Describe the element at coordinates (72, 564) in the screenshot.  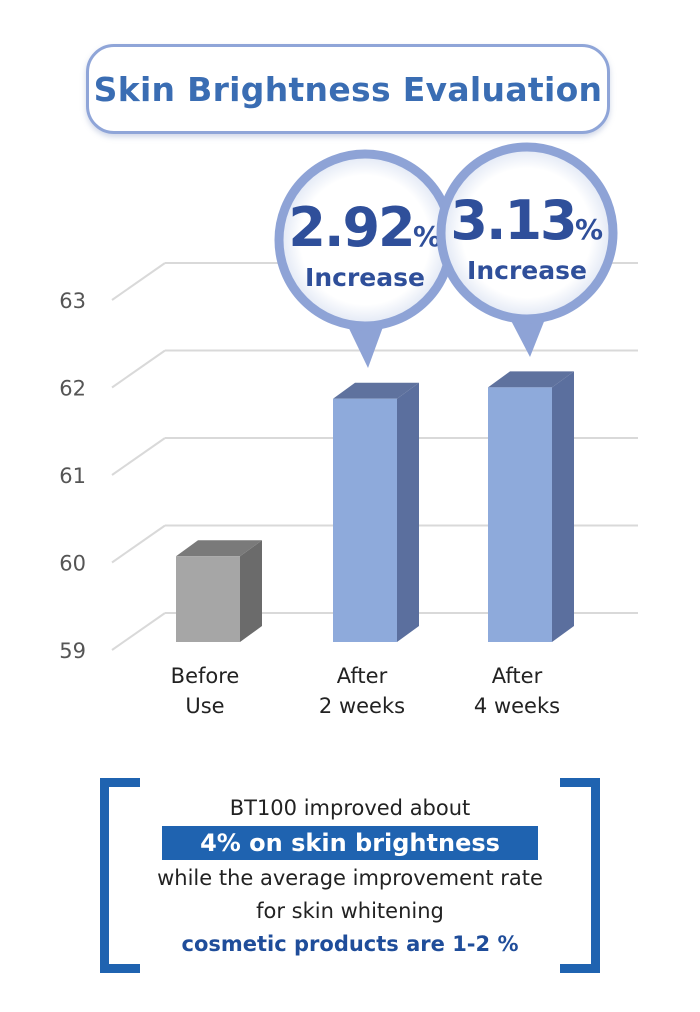
I see `y-tick-label: 60` at that location.